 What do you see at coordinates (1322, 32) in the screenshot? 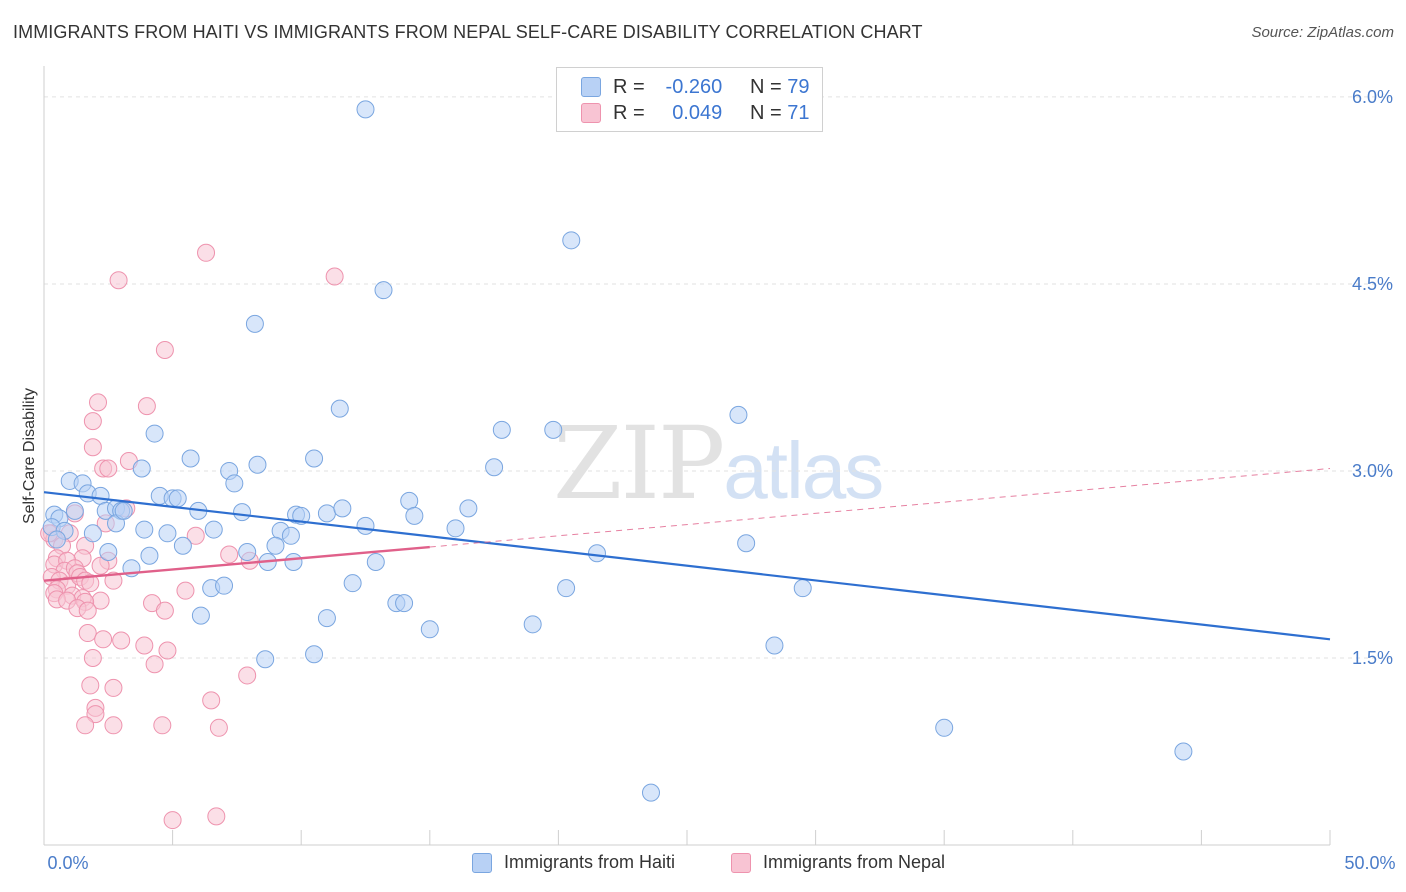
I see `source-label: Source: ZipAtlas.com` at bounding box center [1322, 32].